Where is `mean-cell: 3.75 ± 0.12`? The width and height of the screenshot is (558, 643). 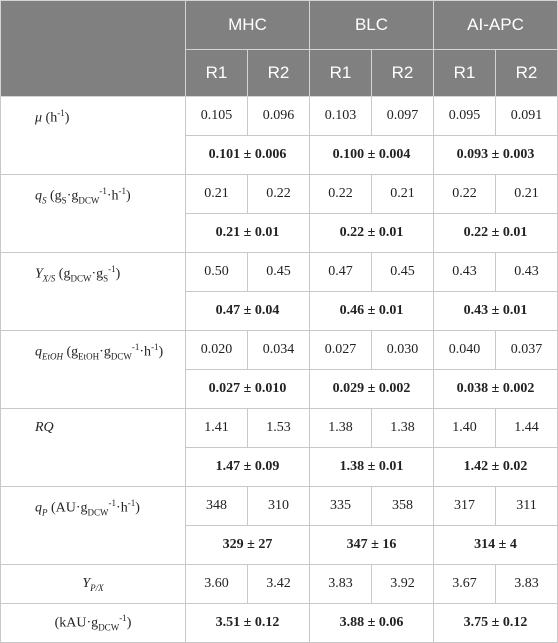
mean-cell: 3.75 ± 0.12 is located at coordinates (495, 623).